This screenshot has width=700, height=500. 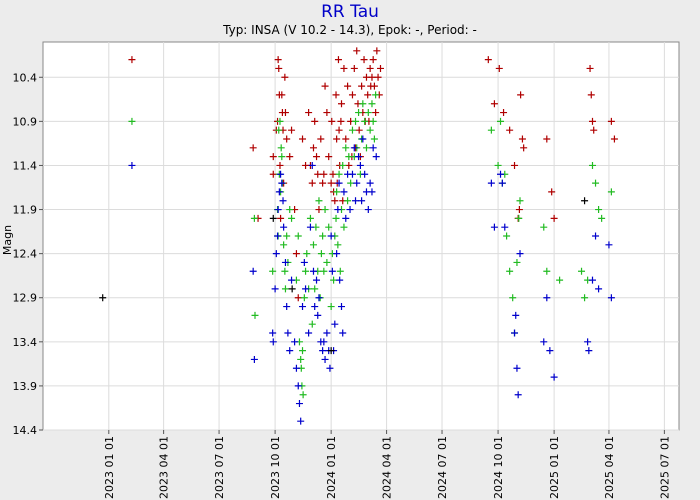 I want to click on x-tick-label: 2025 01 01, so click(x=554, y=467).